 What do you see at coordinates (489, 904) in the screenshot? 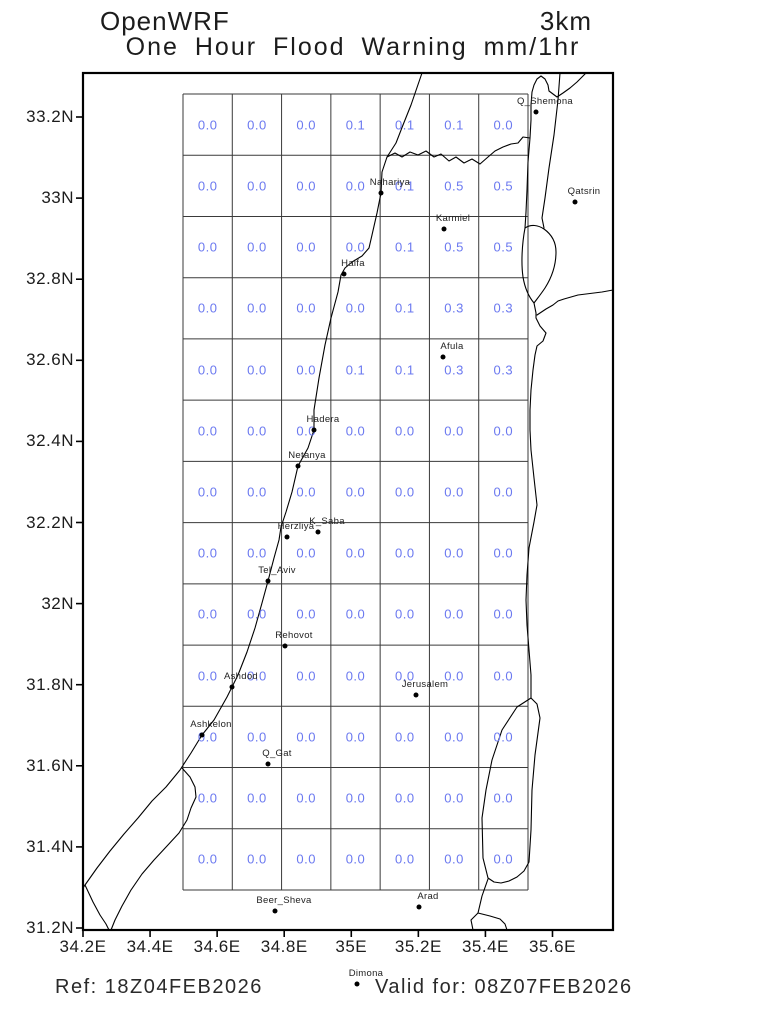
I see `arava-valley-lines` at bounding box center [489, 904].